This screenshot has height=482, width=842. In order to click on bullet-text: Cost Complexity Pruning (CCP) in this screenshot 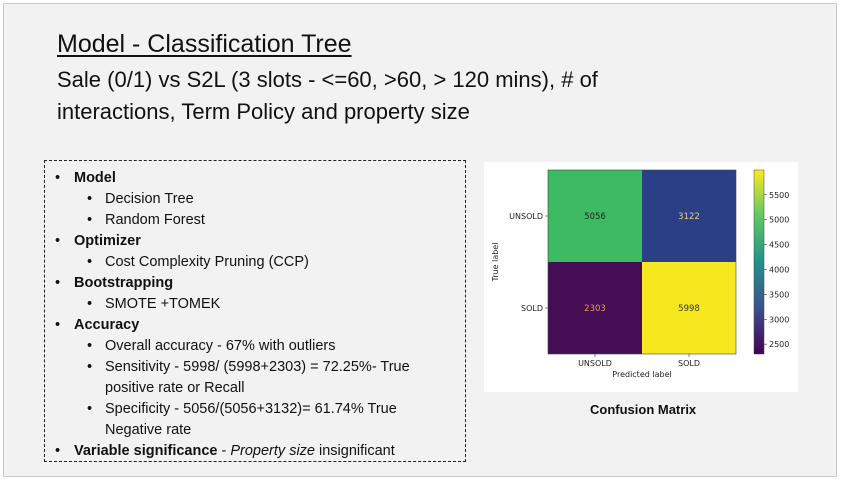, I will do `click(207, 262)`.